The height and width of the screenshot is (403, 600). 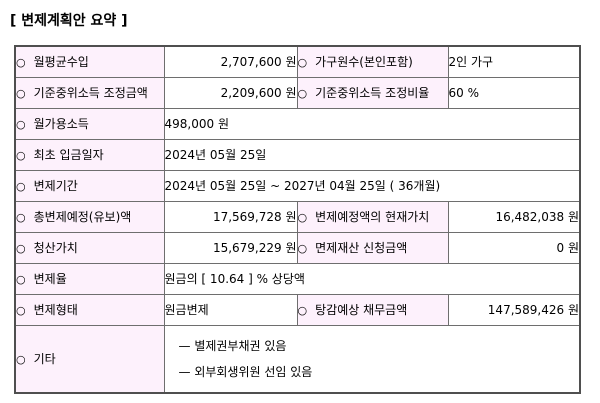 I want to click on label-cell: ○ 기준중위소득 조정금액, so click(x=89, y=92).